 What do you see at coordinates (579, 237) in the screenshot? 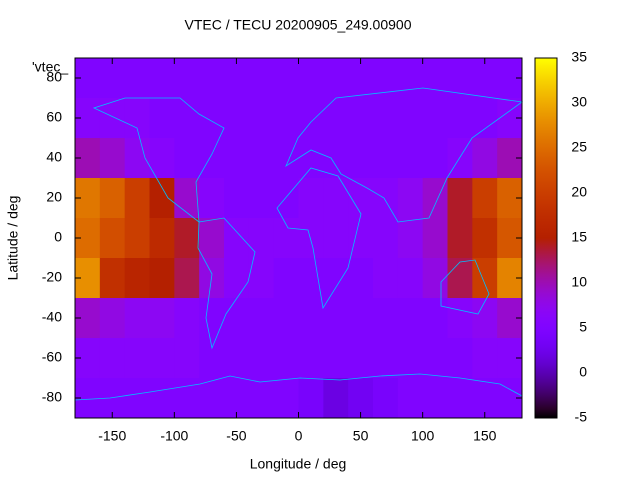
I see `colorbar-tick-label: 15` at bounding box center [579, 237].